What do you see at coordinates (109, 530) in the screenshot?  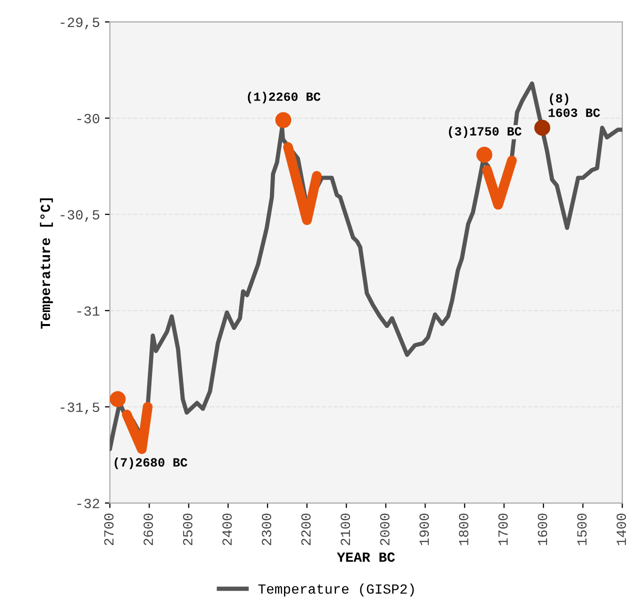 I see `x-tick-label: 2700` at bounding box center [109, 530].